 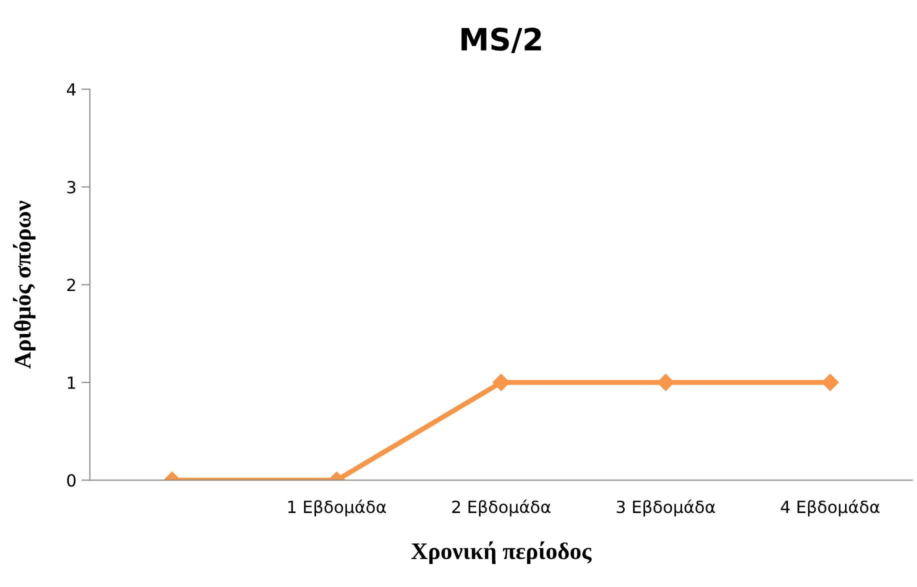 What do you see at coordinates (71, 285) in the screenshot?
I see `y-tick-label: 2` at bounding box center [71, 285].